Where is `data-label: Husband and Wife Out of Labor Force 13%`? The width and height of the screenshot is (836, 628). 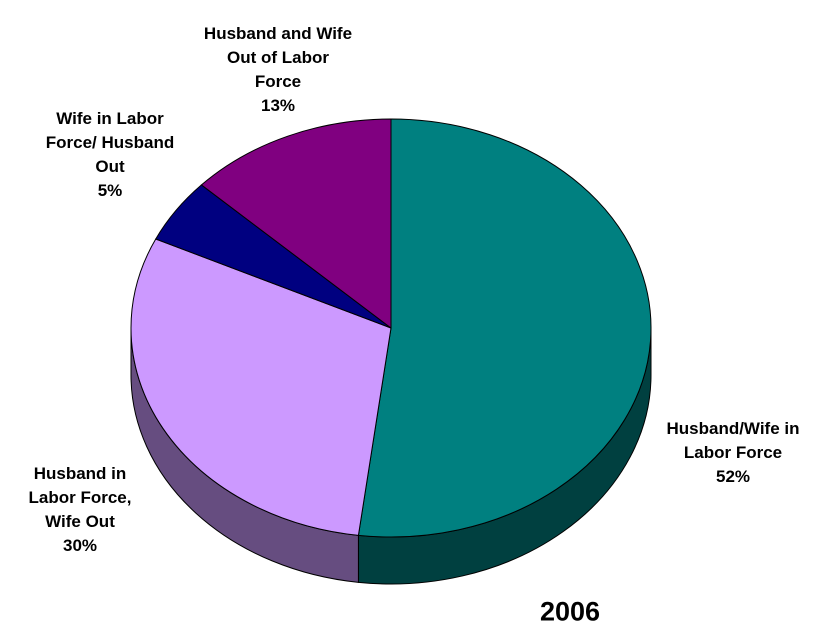 data-label: Husband and Wife Out of Labor Force 13% is located at coordinates (278, 70).